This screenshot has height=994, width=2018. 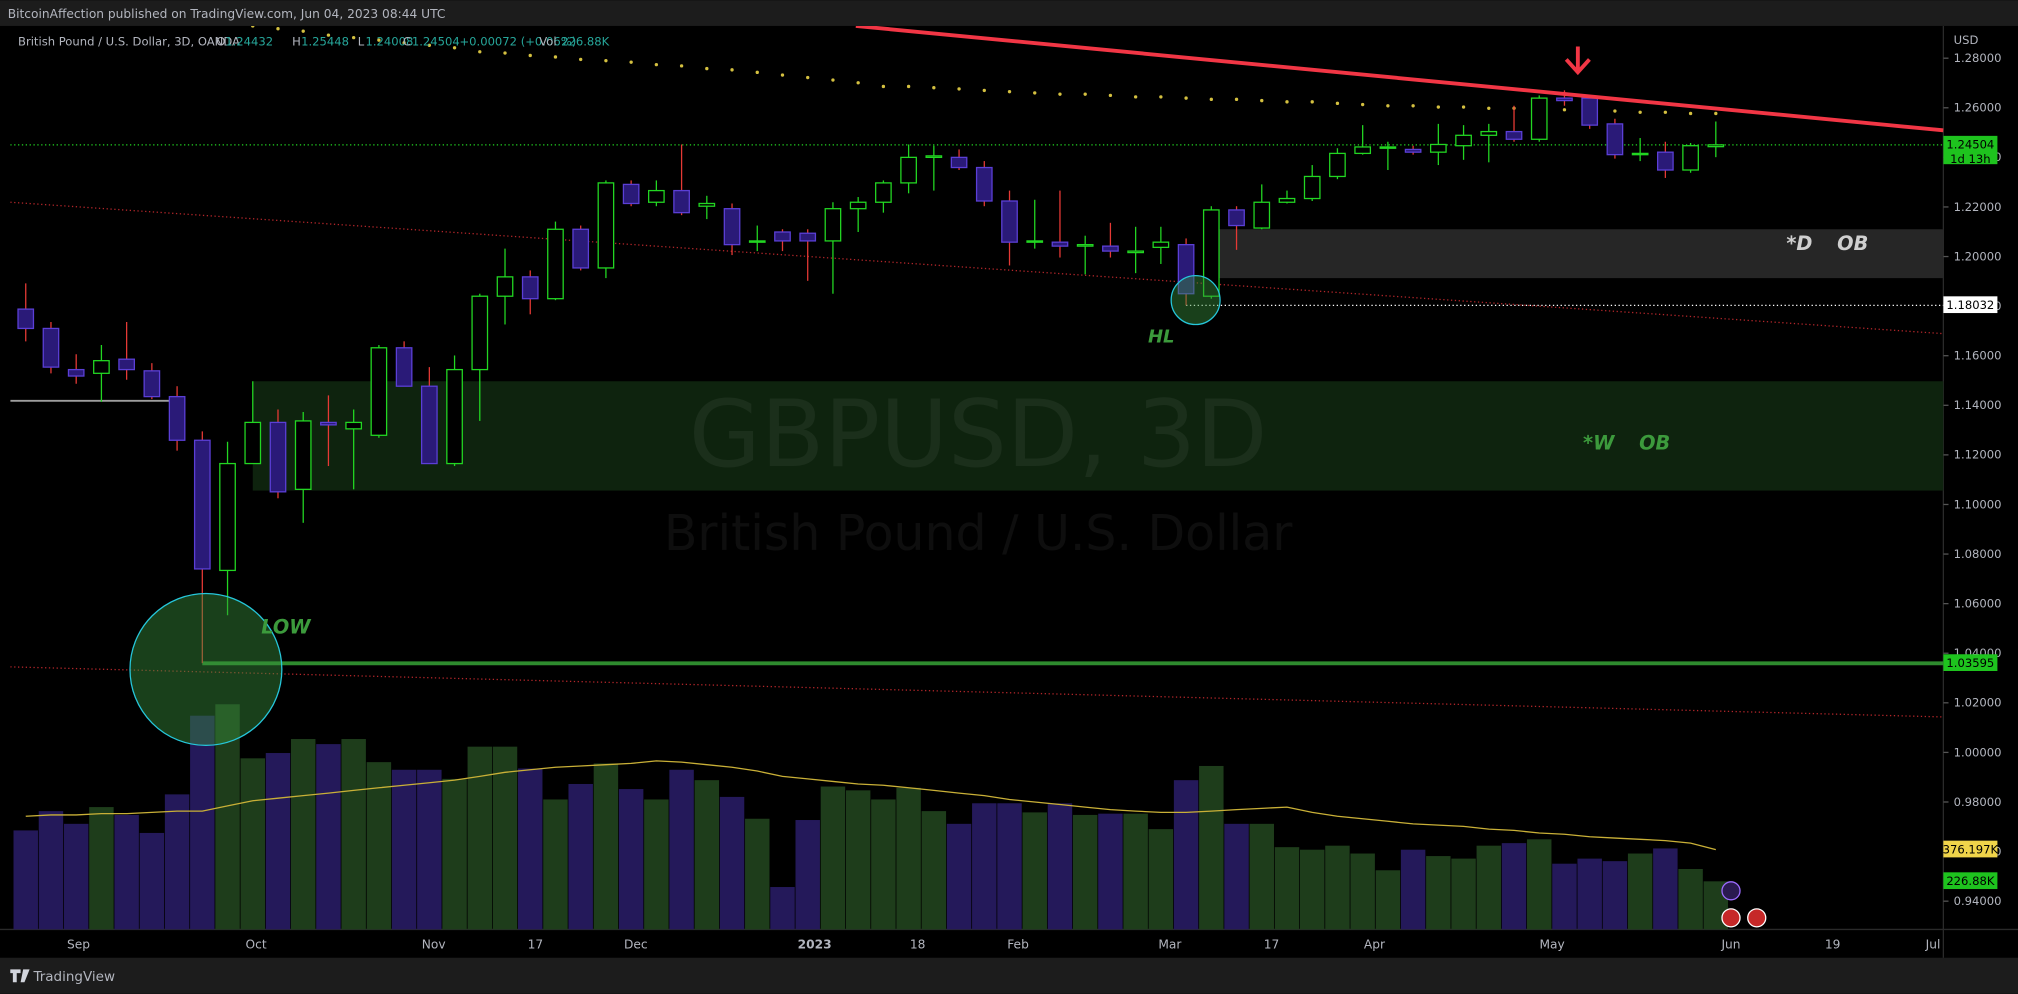 I want to click on level-label: 1.03595, so click(x=1970, y=663).